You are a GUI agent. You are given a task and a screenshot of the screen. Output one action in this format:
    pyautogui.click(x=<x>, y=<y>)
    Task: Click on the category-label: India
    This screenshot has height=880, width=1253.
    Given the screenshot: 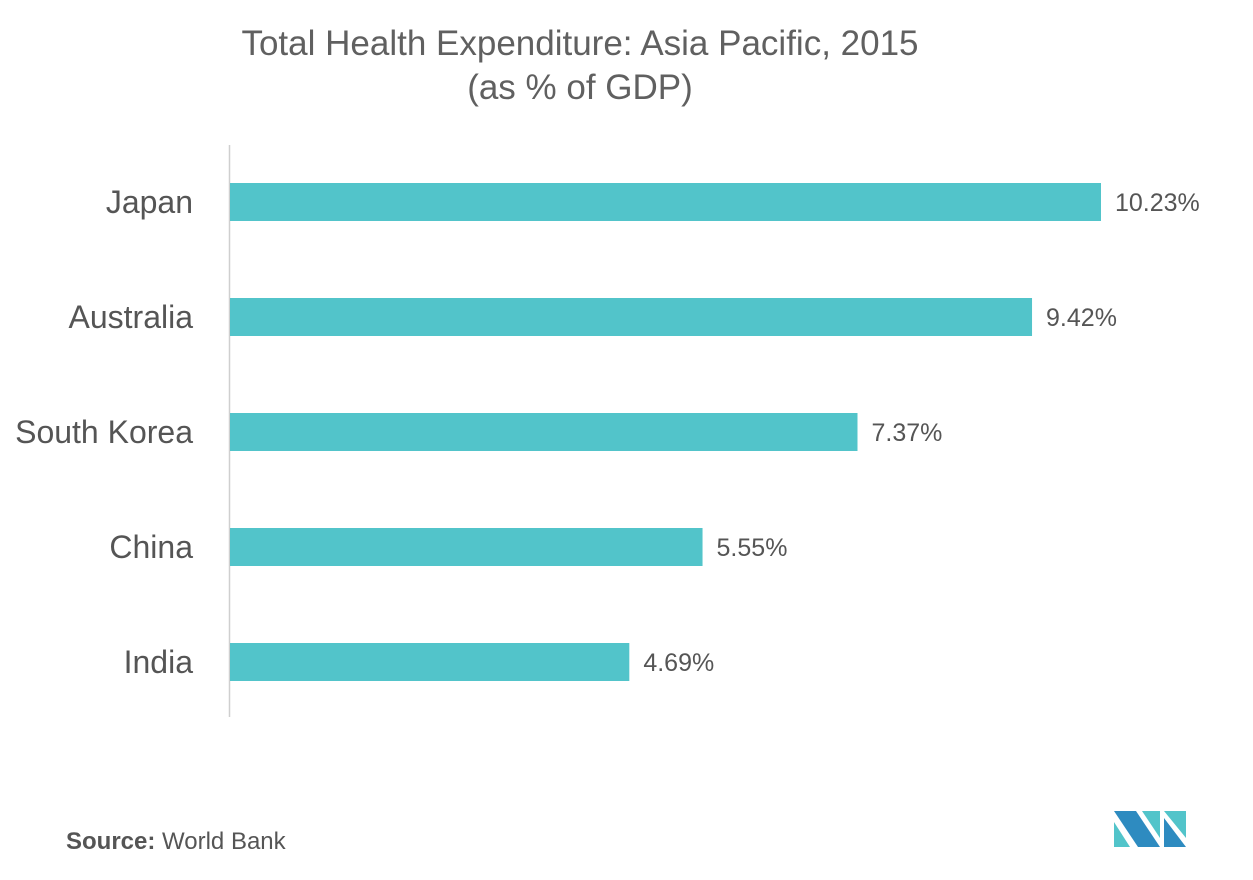 What is the action you would take?
    pyautogui.click(x=159, y=662)
    